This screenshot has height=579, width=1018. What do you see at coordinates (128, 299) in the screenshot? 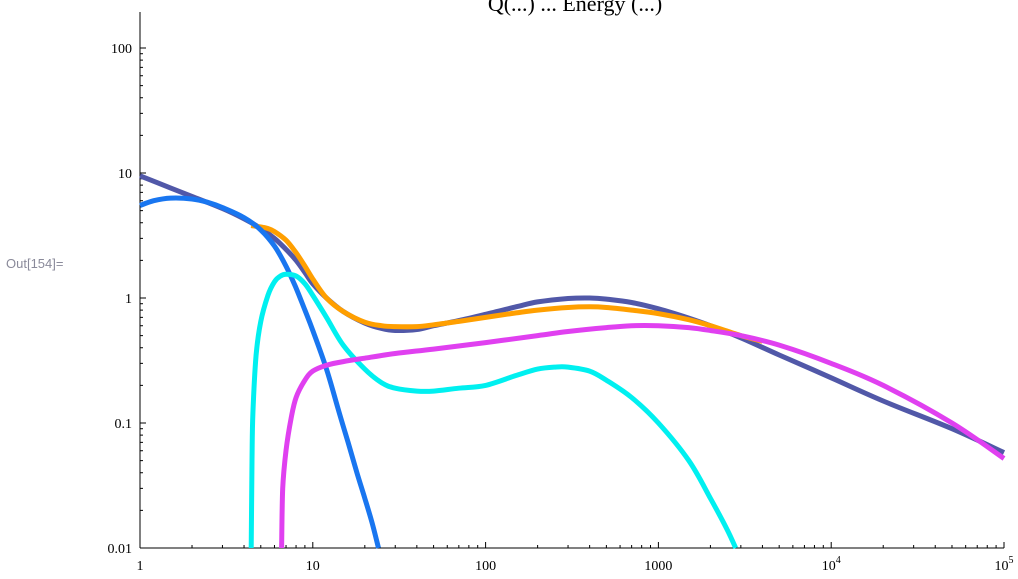
I see `y-tick-label: 1` at bounding box center [128, 299].